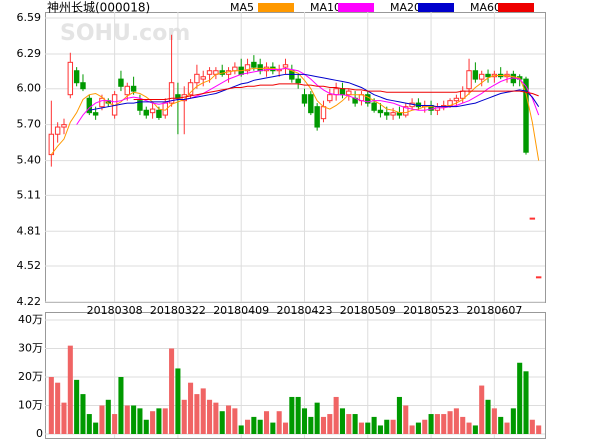 Image resolution: width=600 pixels, height=440 pixels. What do you see at coordinates (39, 433) in the screenshot?
I see `volume-tick-label: 0` at bounding box center [39, 433].